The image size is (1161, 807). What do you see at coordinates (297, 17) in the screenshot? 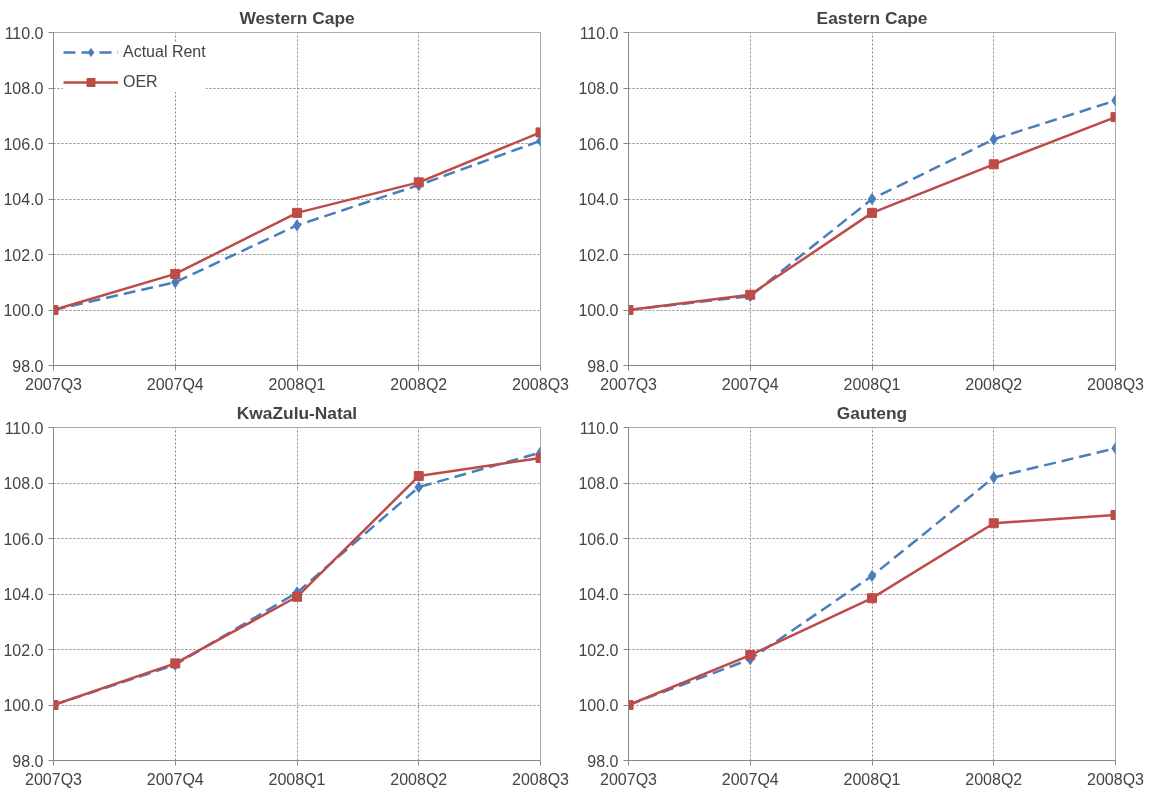
I see `chart-title: Western Cape` at bounding box center [297, 17].